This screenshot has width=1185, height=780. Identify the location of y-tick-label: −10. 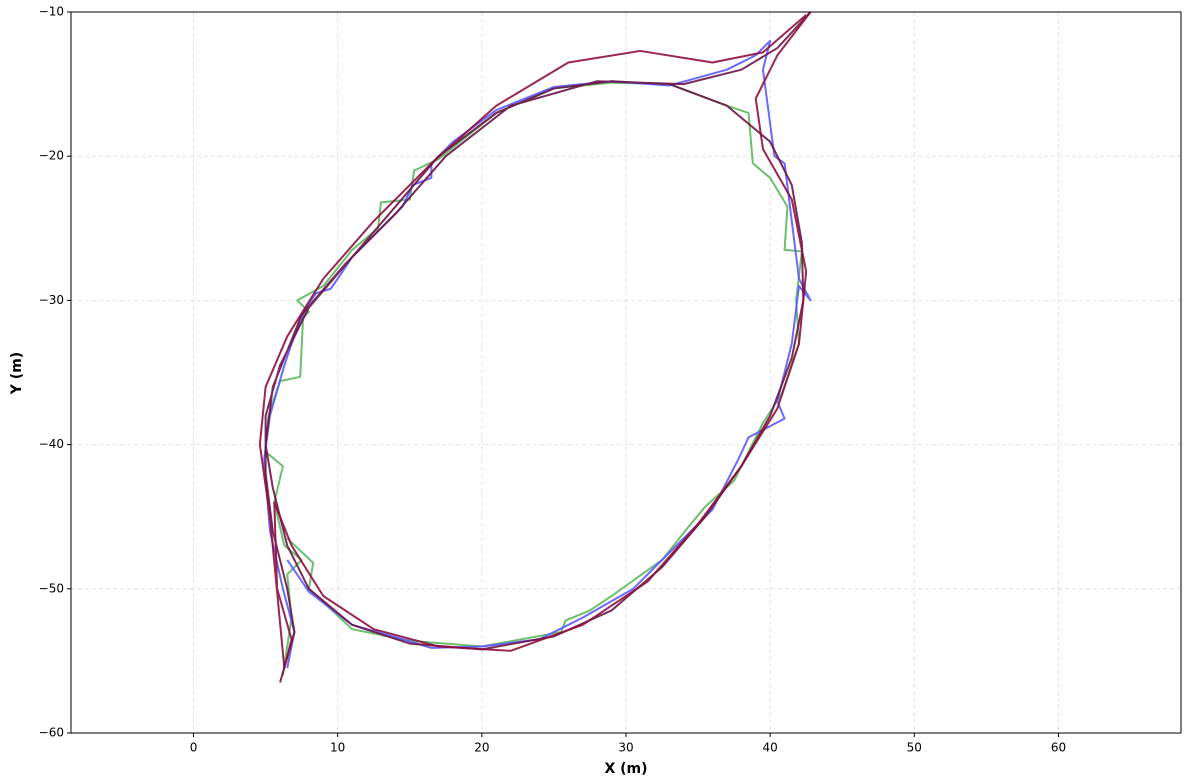
(51, 12).